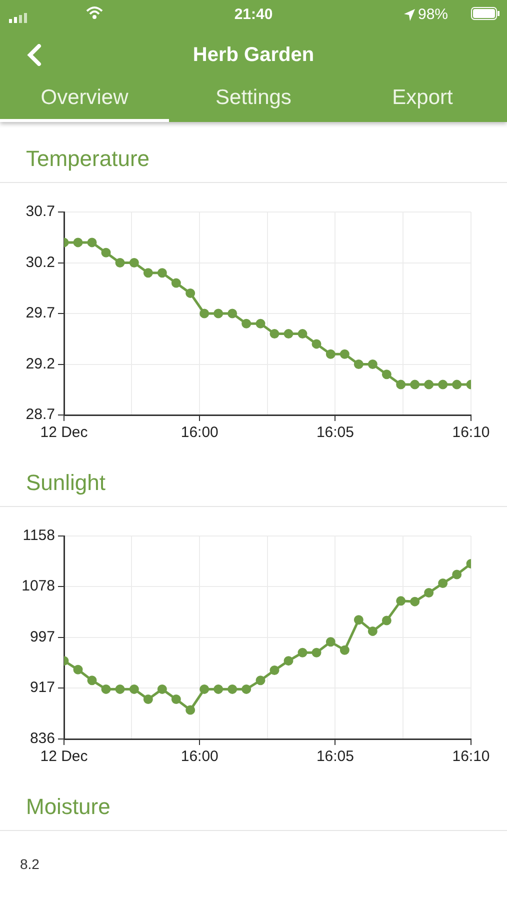 The width and height of the screenshot is (507, 900). I want to click on text: Overview, so click(85, 98).